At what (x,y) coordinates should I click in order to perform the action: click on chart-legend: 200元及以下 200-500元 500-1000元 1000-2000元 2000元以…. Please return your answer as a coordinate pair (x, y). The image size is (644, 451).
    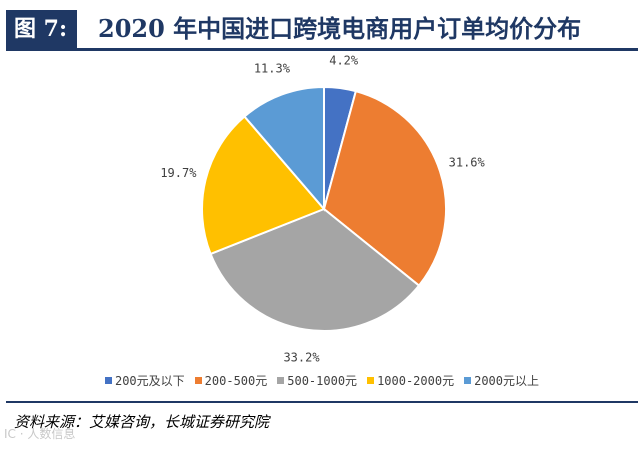
    Looking at the image, I should click on (322, 380).